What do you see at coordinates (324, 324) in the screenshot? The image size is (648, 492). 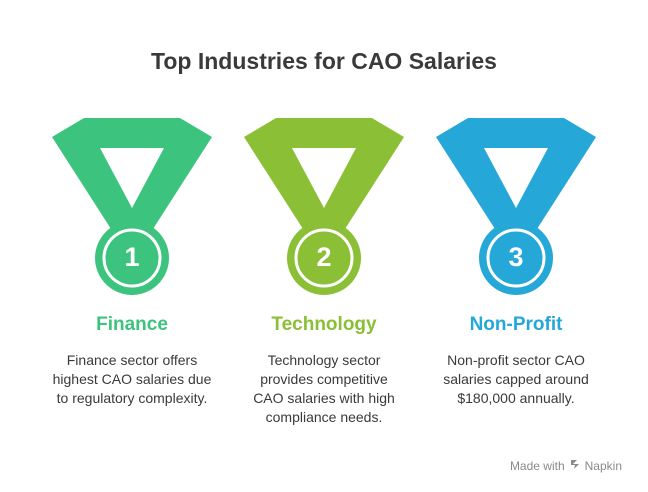 I see `industry-heading-technology: Technology` at bounding box center [324, 324].